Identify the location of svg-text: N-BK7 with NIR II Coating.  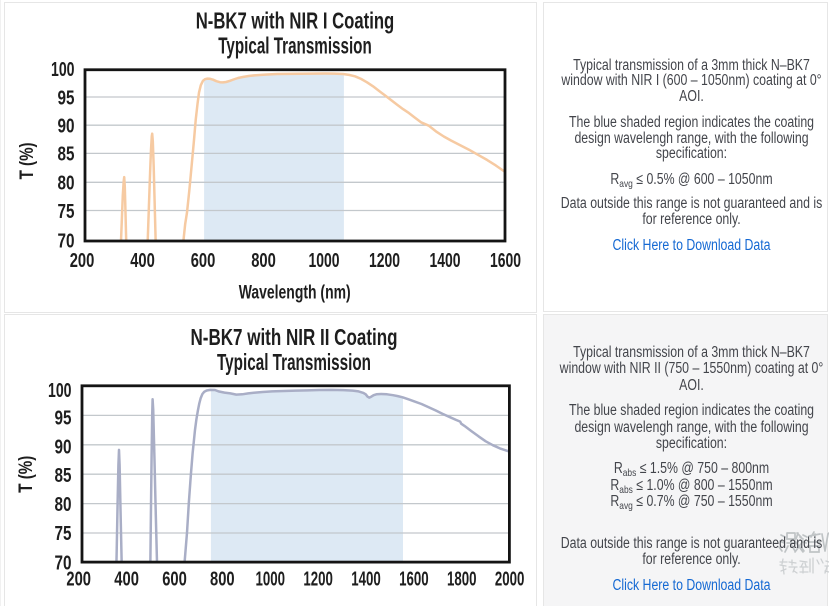
(294, 337).